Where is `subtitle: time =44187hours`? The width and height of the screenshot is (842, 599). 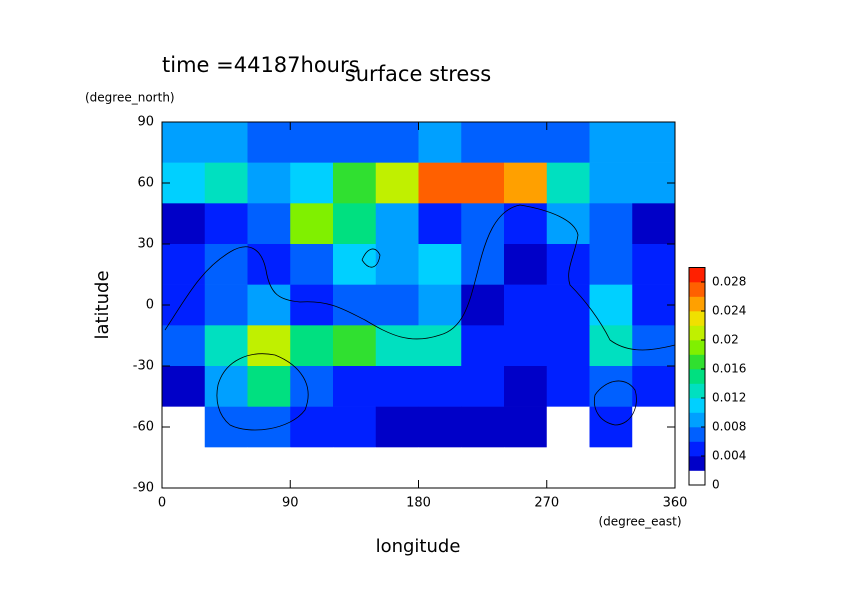
subtitle: time =44187hours is located at coordinates (261, 65).